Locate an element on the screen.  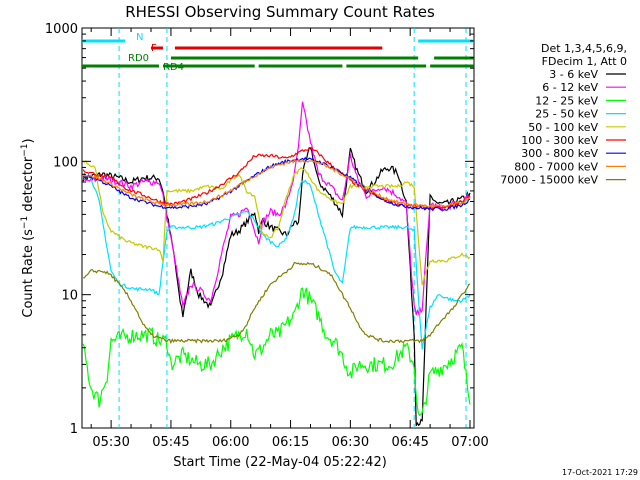
x-tick-label-3: 06:15 is located at coordinates (290, 442).